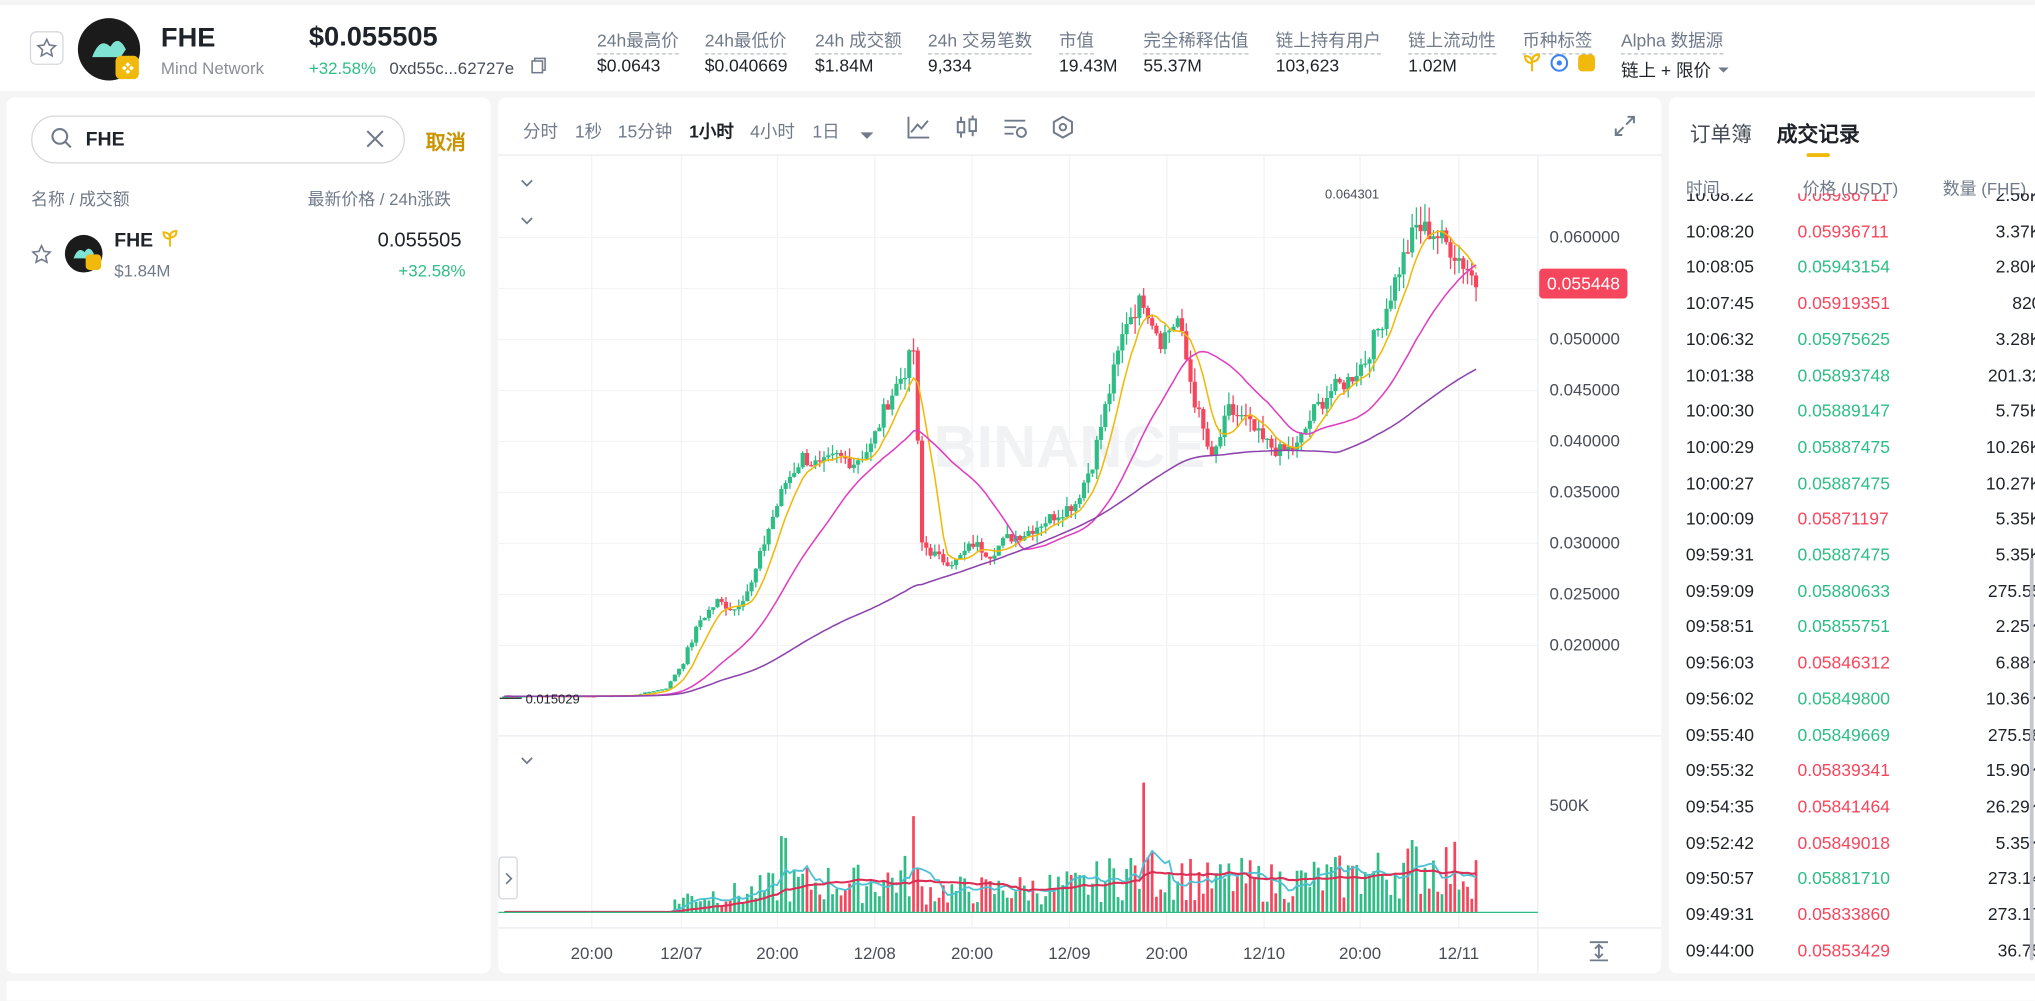 Image resolution: width=2035 pixels, height=1001 pixels. I want to click on timeframe-4: 4小时, so click(772, 130).